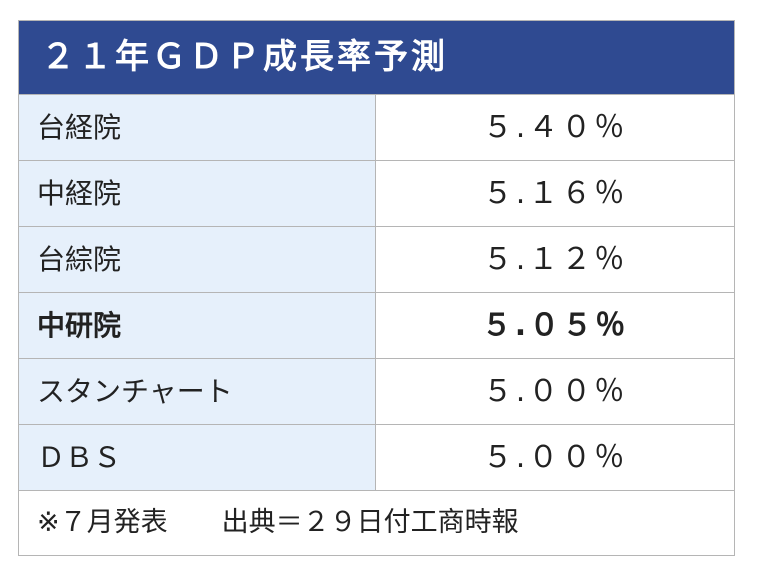  What do you see at coordinates (197, 127) in the screenshot?
I see `institution-name: 台経院` at bounding box center [197, 127].